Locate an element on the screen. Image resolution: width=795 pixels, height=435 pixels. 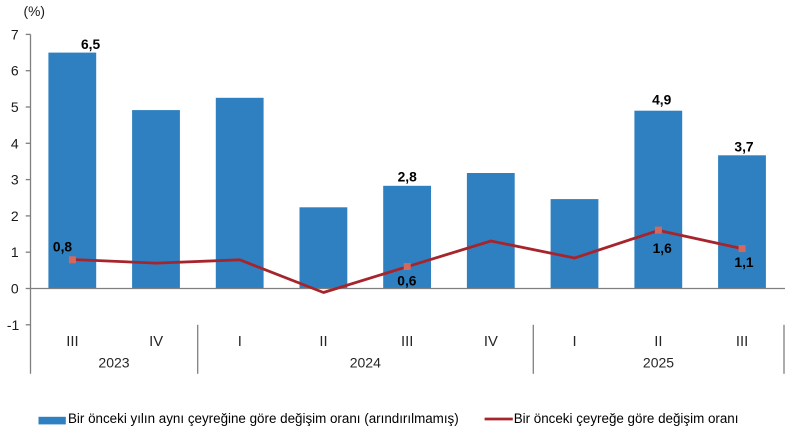
svg-text:Bir önceki çeyreğe göre değişi: Bir önceki çeyreğe göre değişim oranı is located at coordinates (626, 418).